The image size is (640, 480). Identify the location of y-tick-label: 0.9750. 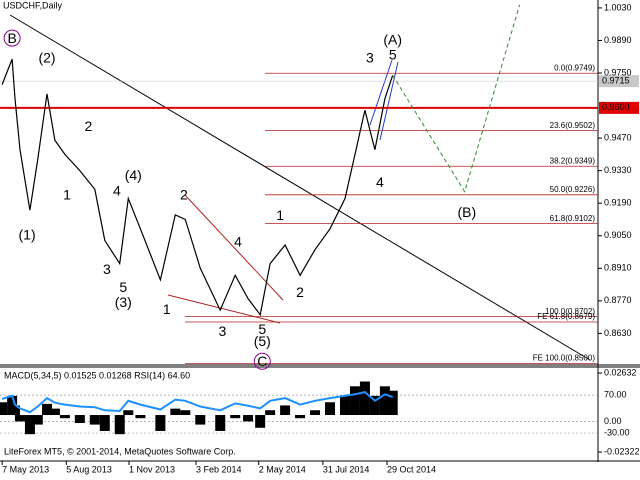
(618, 72).